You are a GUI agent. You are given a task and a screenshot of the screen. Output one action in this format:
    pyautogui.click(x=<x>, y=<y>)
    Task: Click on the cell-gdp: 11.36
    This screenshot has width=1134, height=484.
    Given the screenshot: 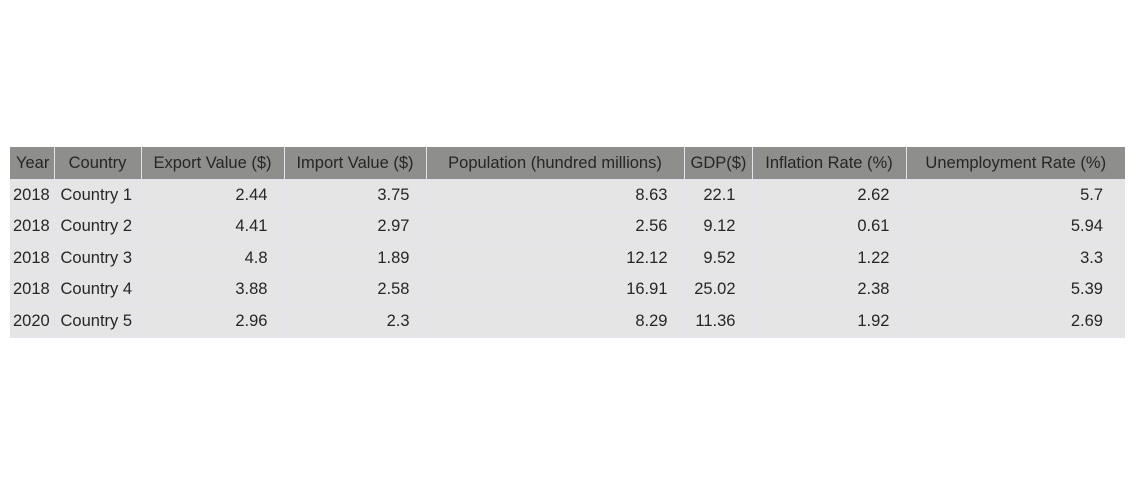 What is the action you would take?
    pyautogui.click(x=718, y=321)
    